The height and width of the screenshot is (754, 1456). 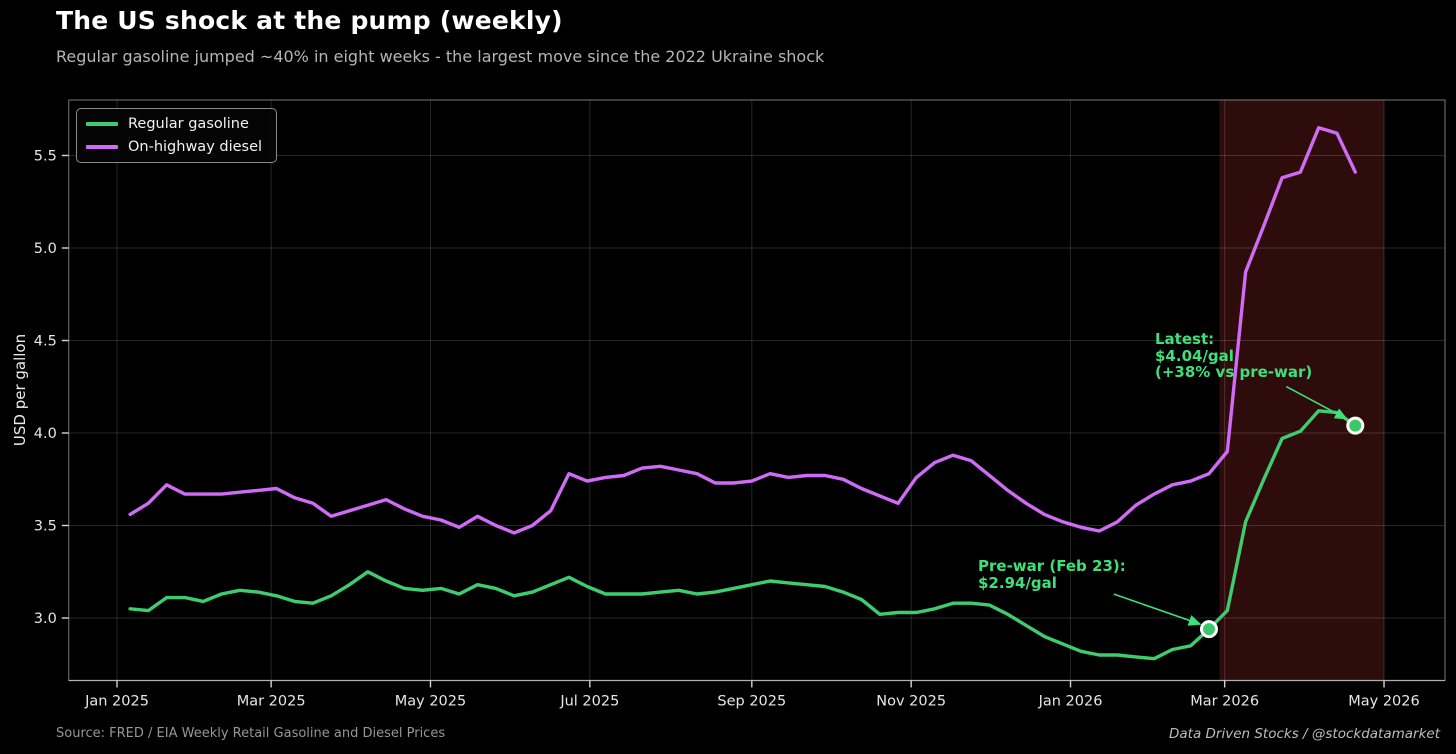 What do you see at coordinates (45, 342) in the screenshot?
I see `y-tick-label: 4.5` at bounding box center [45, 342].